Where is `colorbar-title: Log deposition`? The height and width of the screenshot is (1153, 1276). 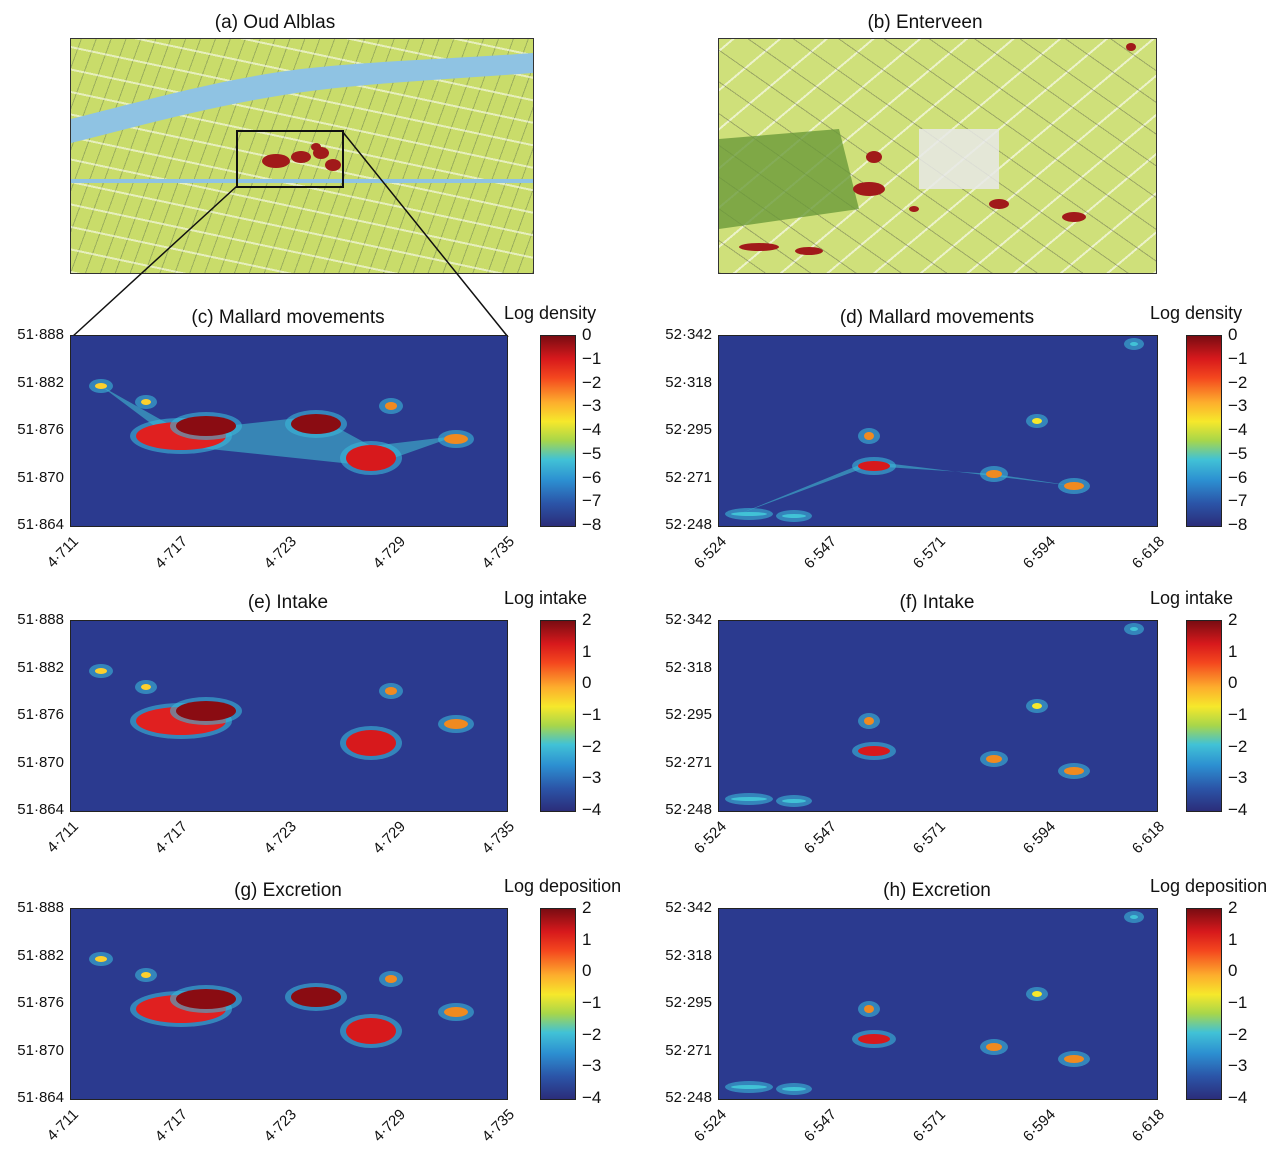
colorbar-title: Log deposition is located at coordinates (563, 886).